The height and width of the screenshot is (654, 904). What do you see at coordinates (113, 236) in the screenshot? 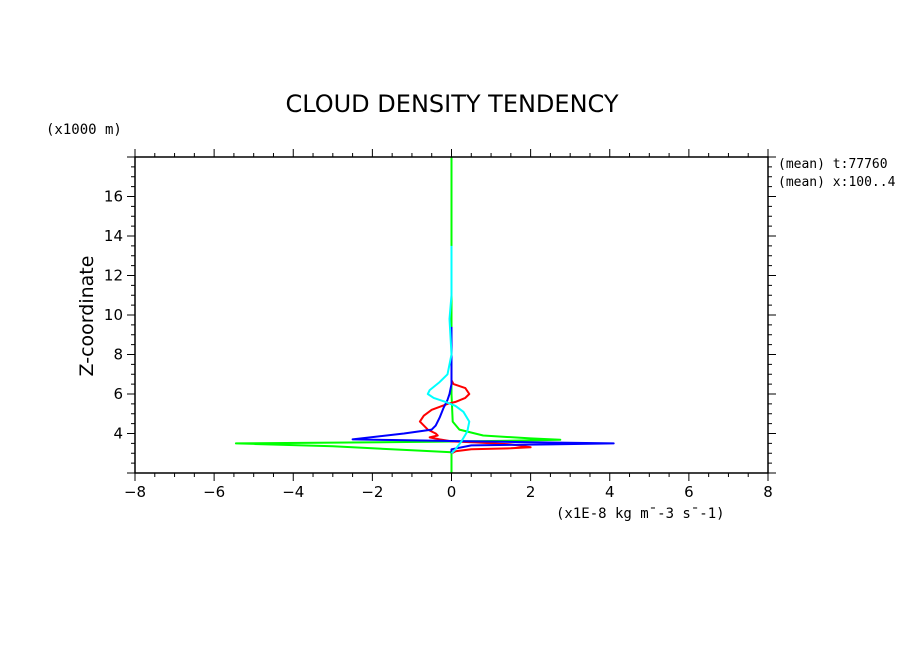
I see `y-tick-label: 14` at bounding box center [113, 236].